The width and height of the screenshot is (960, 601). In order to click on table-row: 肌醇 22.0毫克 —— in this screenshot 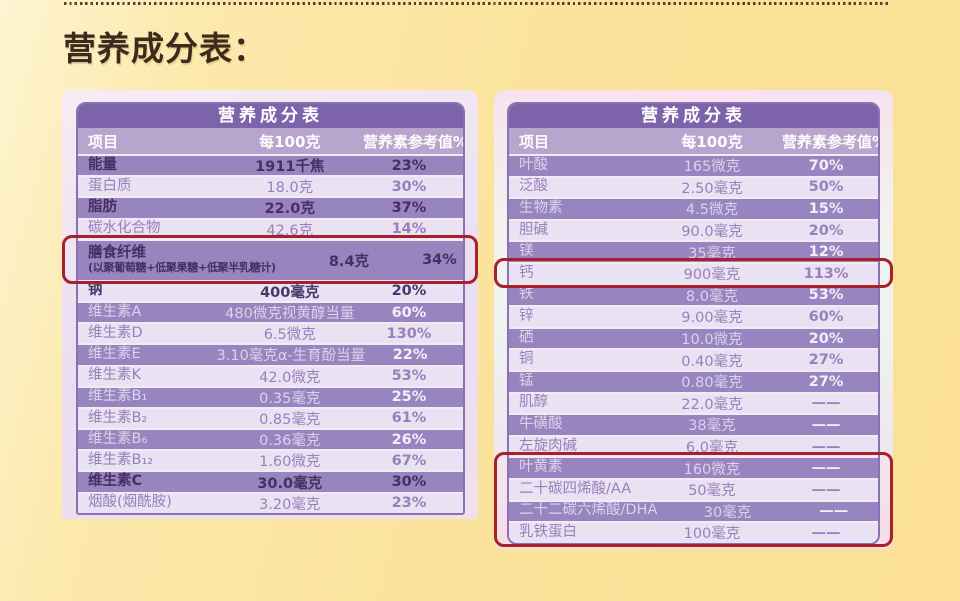, I will do `click(693, 402)`.